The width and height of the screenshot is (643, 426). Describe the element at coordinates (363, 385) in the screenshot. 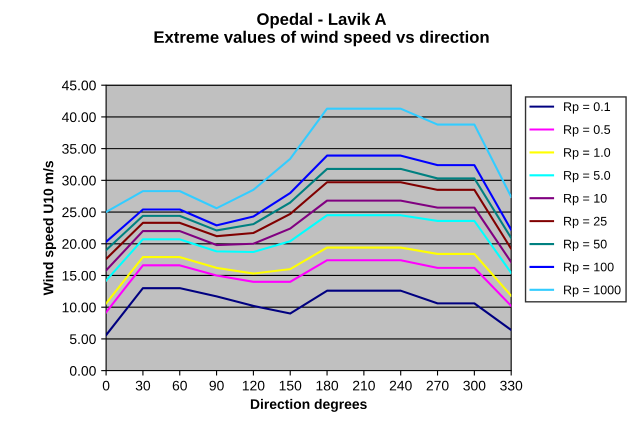

I see `x-tick-label: 210` at that location.